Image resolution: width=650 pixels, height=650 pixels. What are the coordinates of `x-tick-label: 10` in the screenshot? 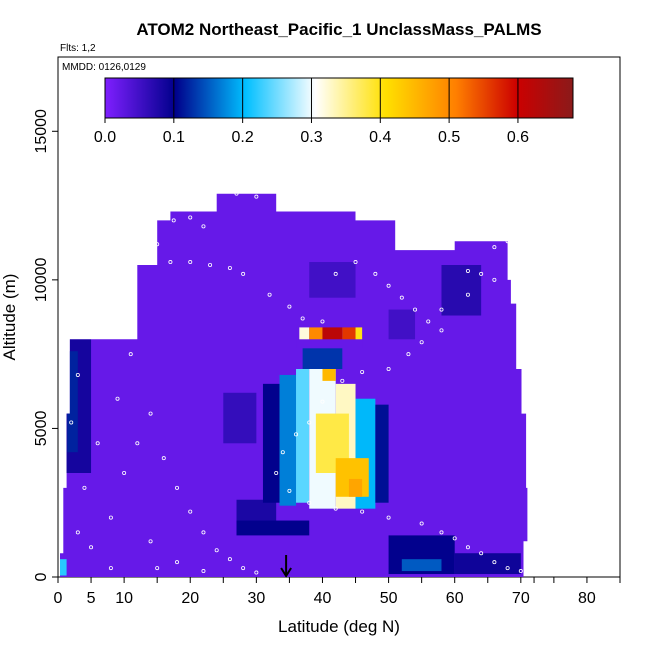 It's located at (124, 598).